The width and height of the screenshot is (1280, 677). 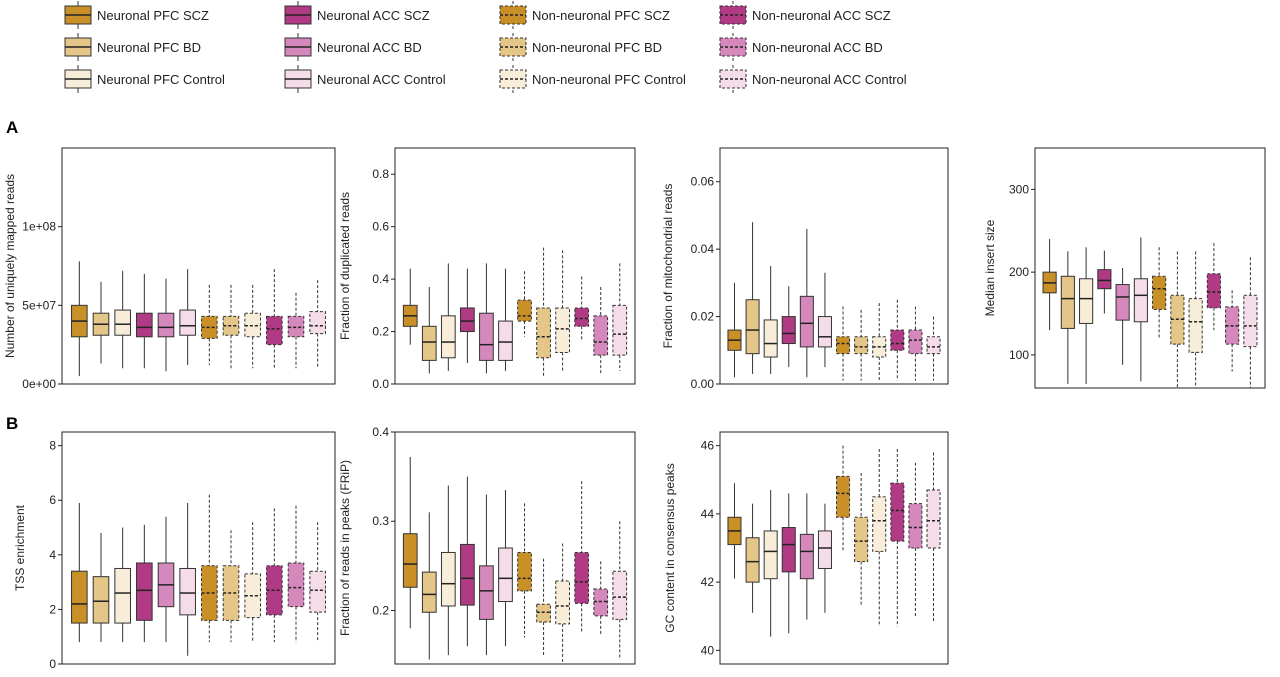 I want to click on legend-label: Neuronal PFC SCZ, so click(x=153, y=15).